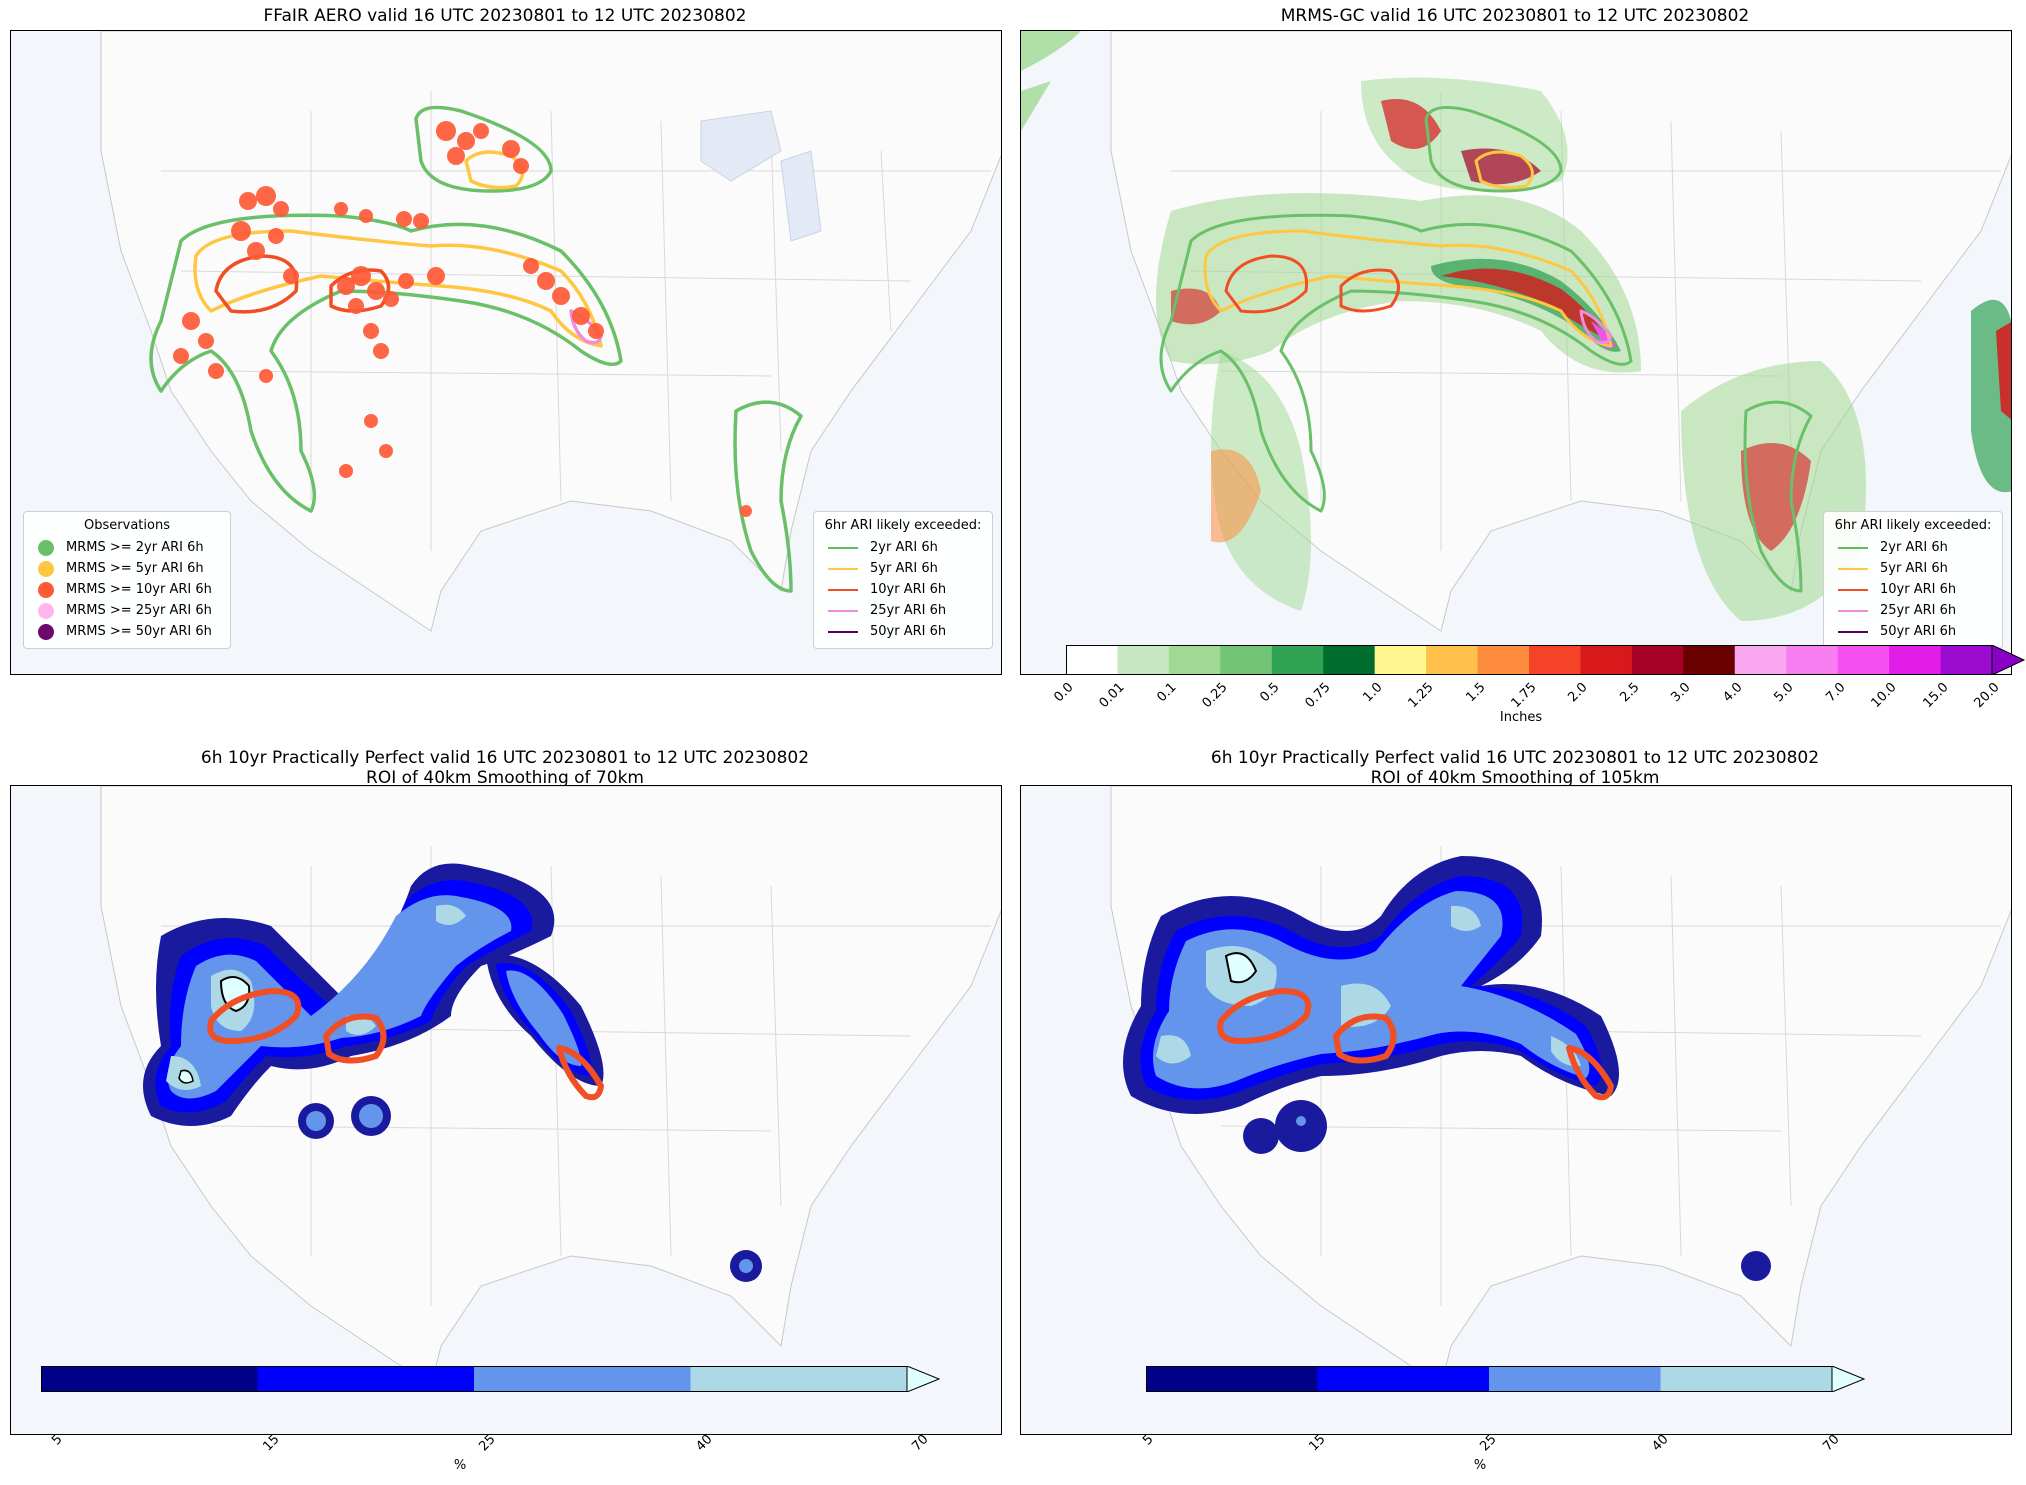  I want to click on precip-colorbar-tick-label: 1.0, so click(1373, 693).